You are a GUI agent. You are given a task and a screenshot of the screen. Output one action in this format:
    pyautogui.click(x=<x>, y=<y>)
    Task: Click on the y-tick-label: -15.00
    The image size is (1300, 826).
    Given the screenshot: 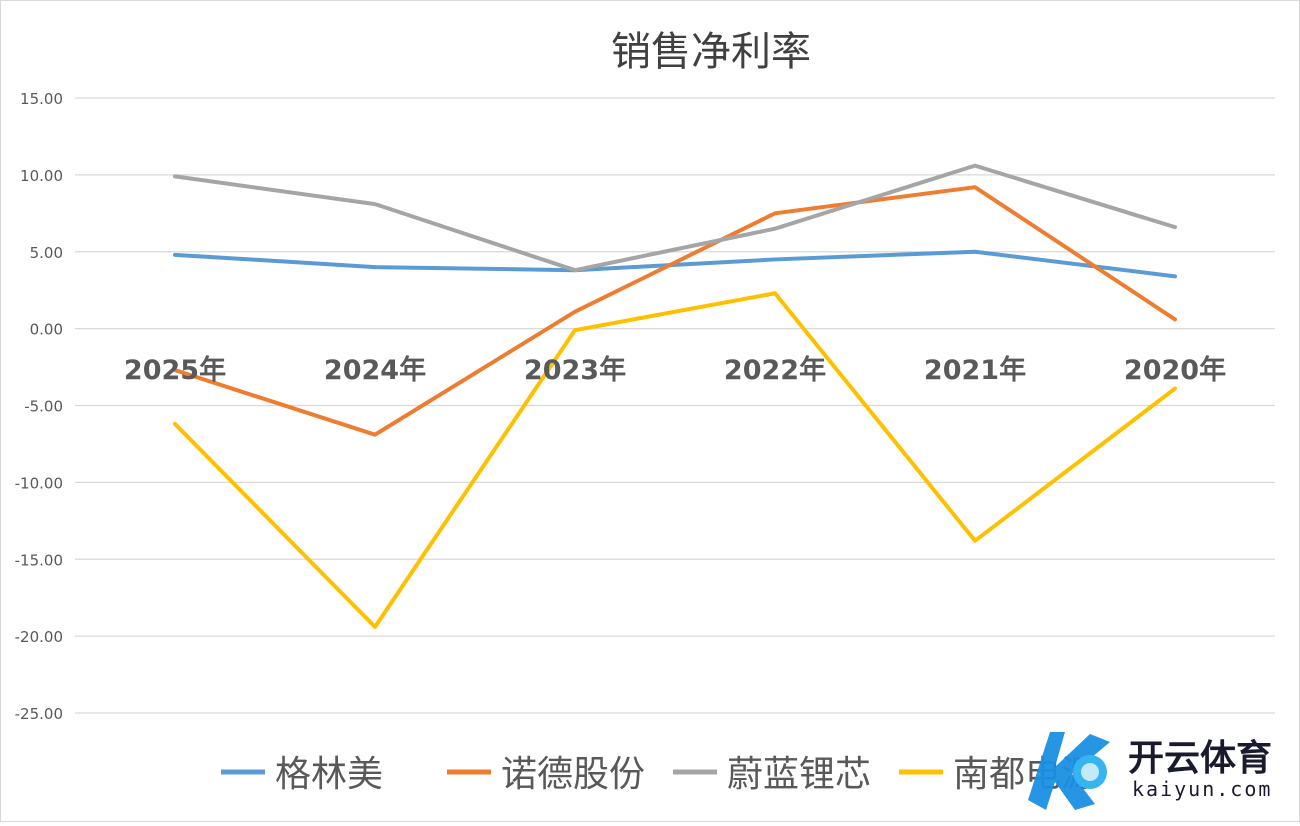 What is the action you would take?
    pyautogui.click(x=39, y=560)
    